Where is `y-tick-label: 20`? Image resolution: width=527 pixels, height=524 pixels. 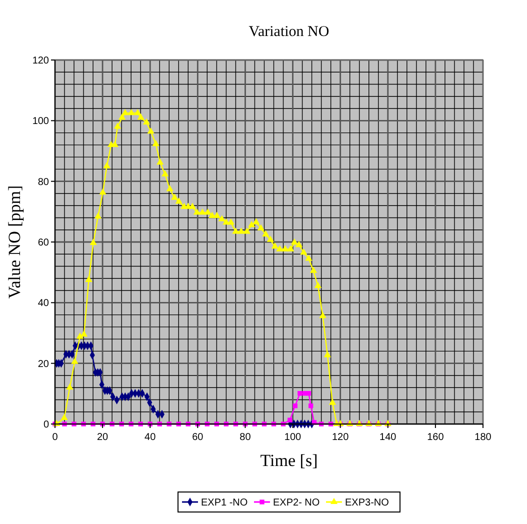 y-tick-label: 20 is located at coordinates (44, 364).